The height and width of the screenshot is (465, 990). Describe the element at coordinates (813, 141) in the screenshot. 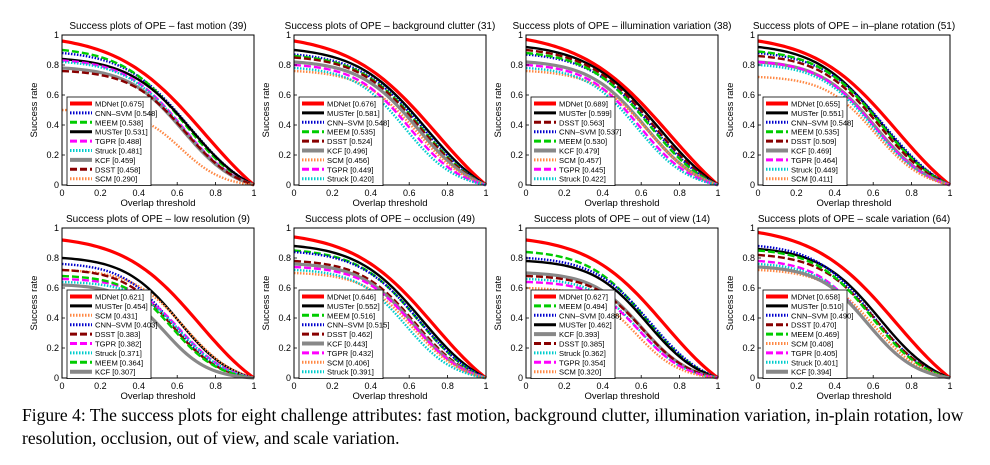

I see `legend-entry: DSST [0.509]` at that location.